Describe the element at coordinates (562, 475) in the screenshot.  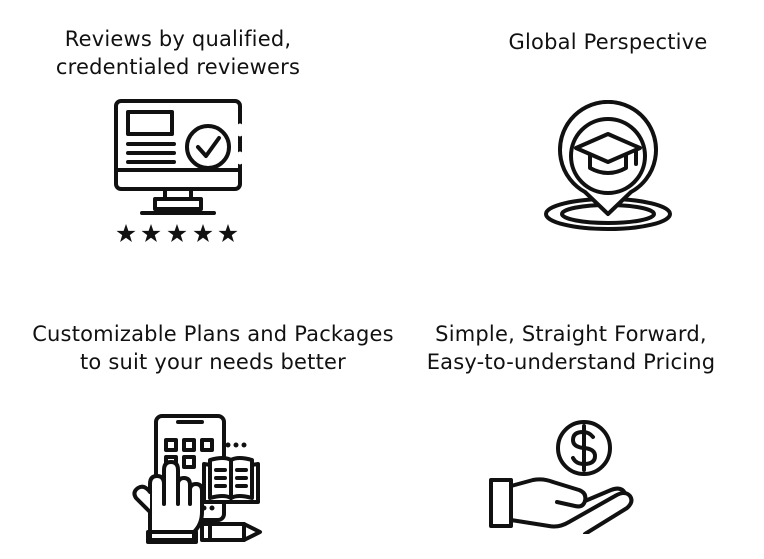
I see `hand-dollar-coin-icon` at that location.